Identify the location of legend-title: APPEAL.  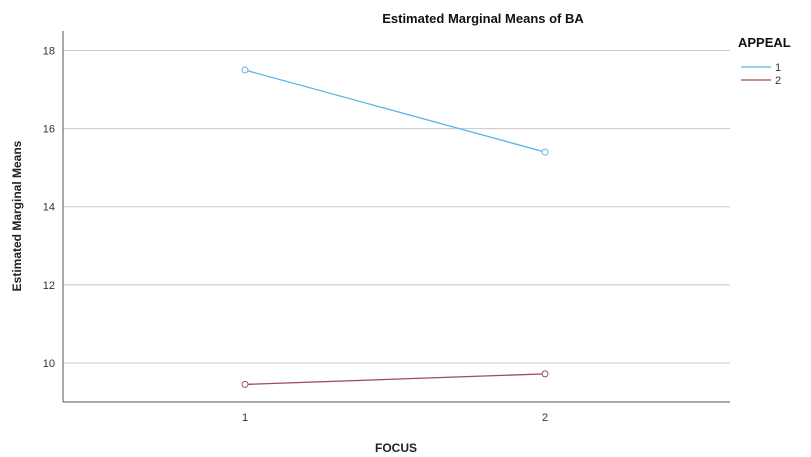
(764, 42).